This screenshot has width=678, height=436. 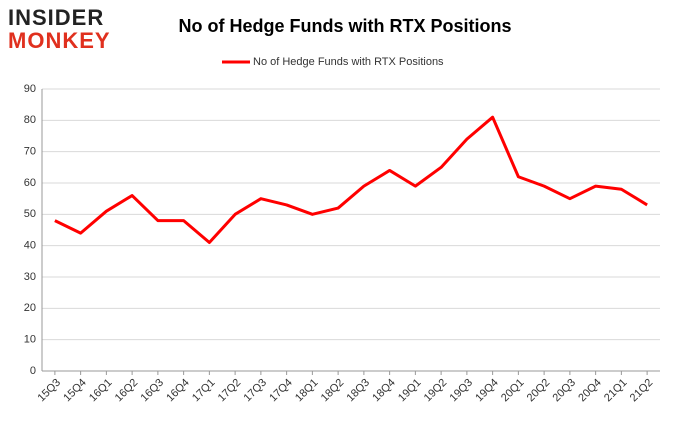 I want to click on y-tick-label: 10, so click(x=30, y=340).